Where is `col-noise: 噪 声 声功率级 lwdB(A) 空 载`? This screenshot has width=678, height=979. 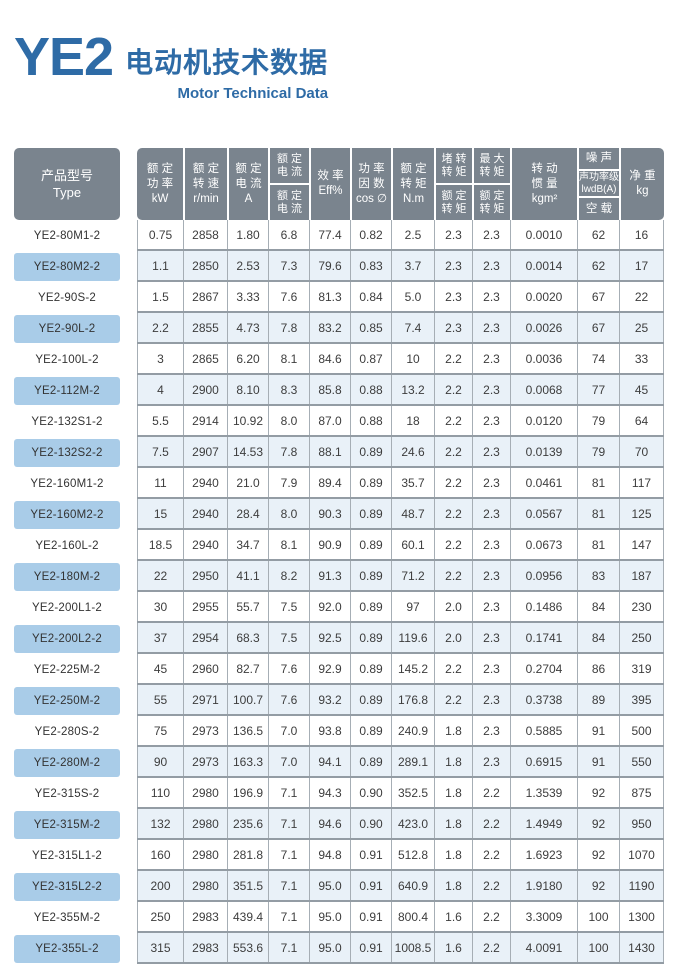
col-noise: 噪 声 声功率级 lwdB(A) 空 载 is located at coordinates (598, 184).